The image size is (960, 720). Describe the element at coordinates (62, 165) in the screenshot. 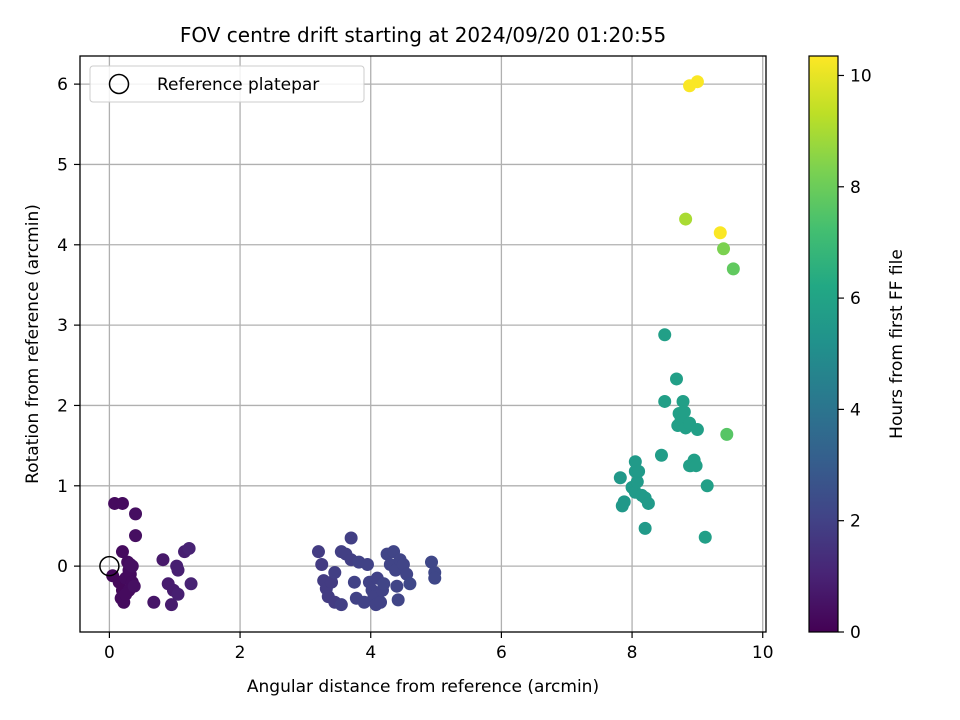

I see `y-tick-label: 5` at that location.